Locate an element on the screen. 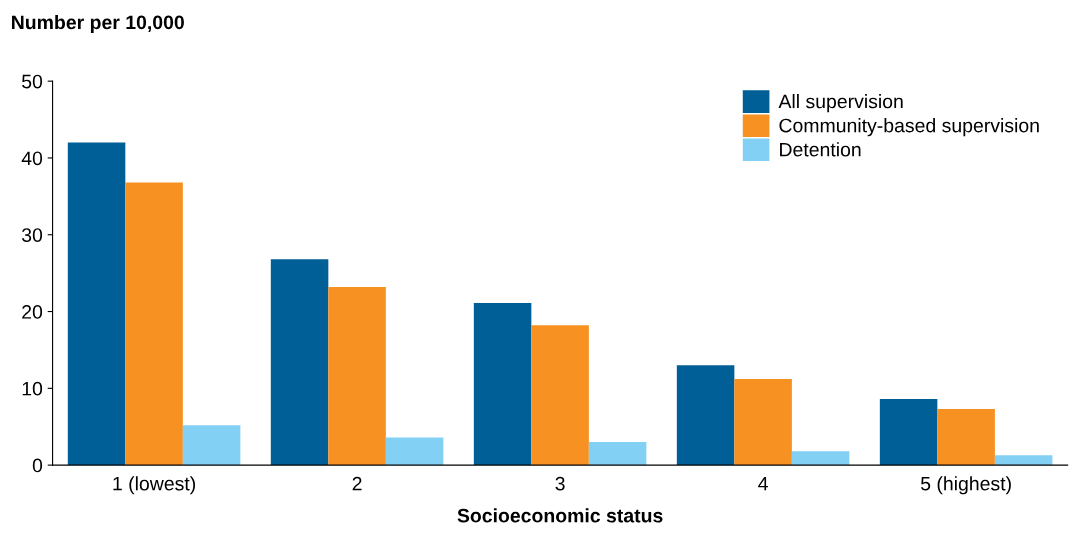 The image size is (1073, 534). y-tick-label: 40 is located at coordinates (32, 158).